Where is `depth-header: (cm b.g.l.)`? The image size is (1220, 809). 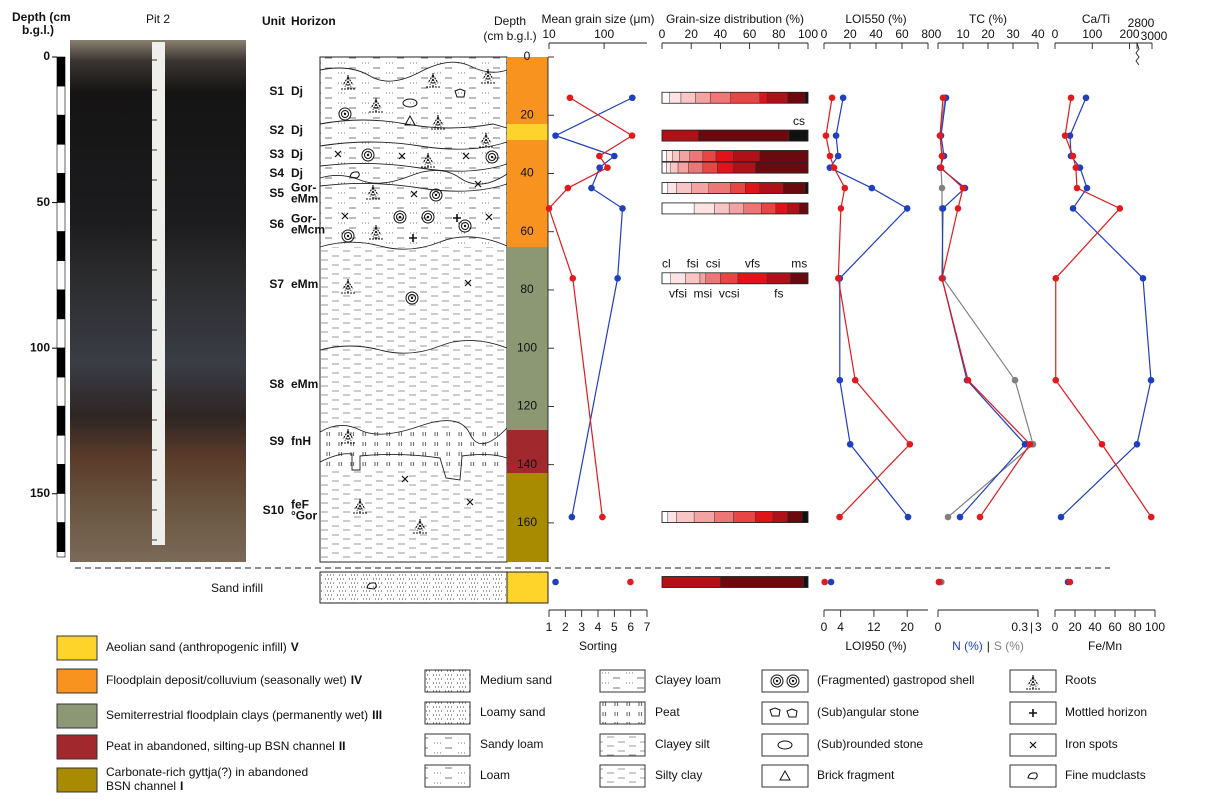
depth-header: (cm b.g.l.) is located at coordinates (509, 36).